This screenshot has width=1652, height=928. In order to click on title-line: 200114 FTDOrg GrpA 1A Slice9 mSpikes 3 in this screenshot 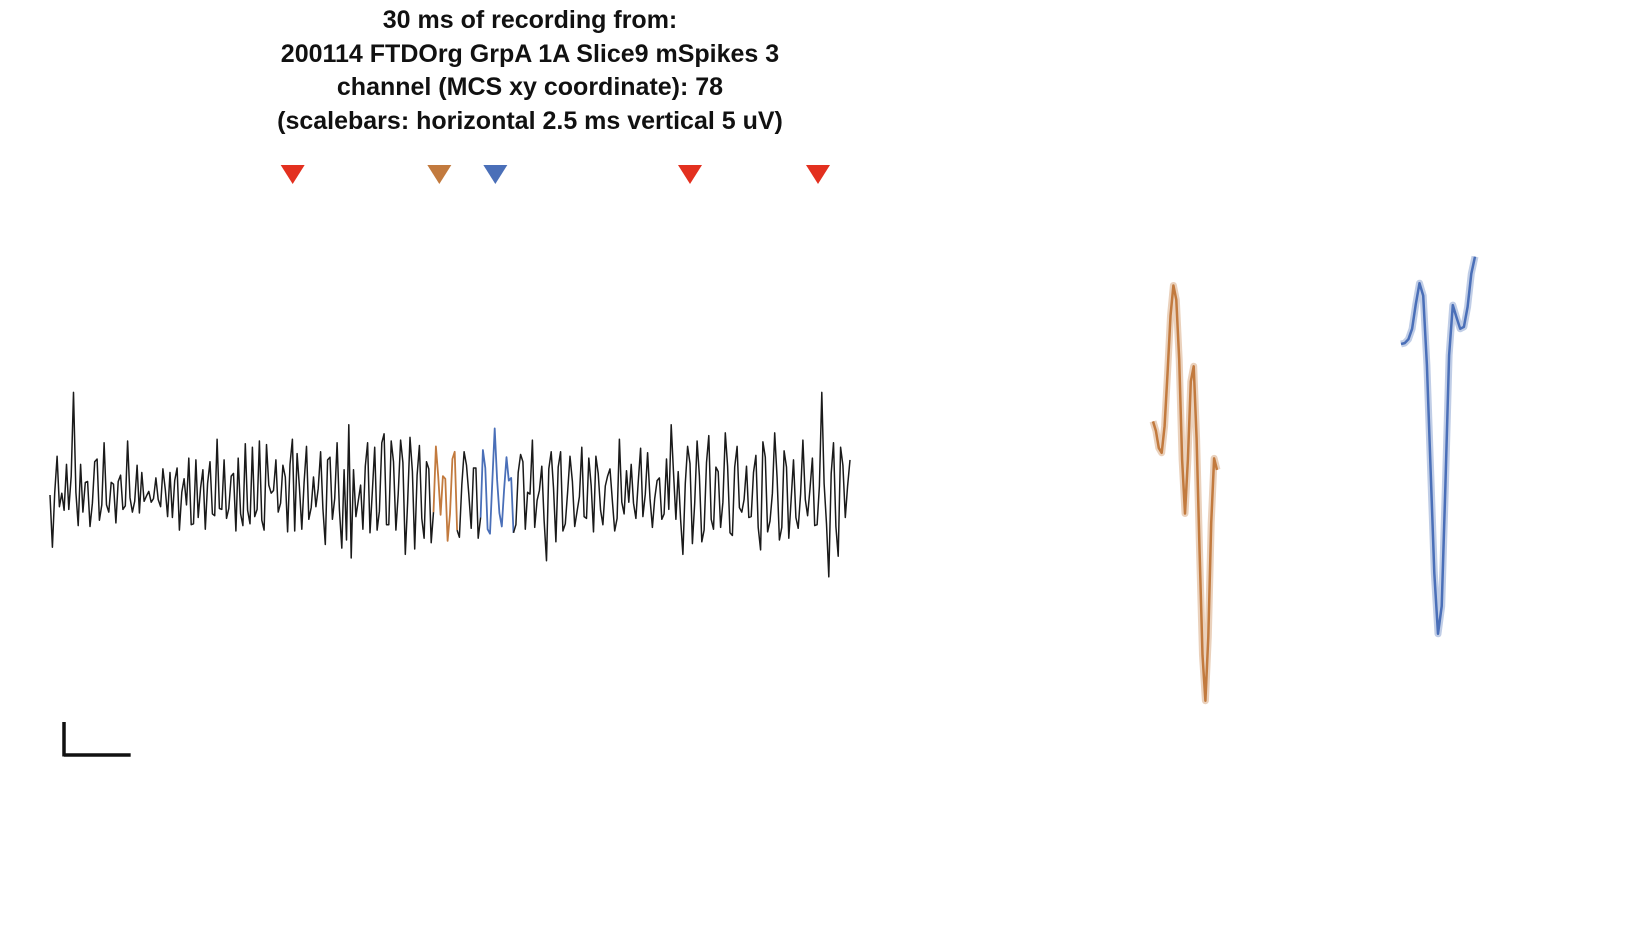, I will do `click(530, 53)`.